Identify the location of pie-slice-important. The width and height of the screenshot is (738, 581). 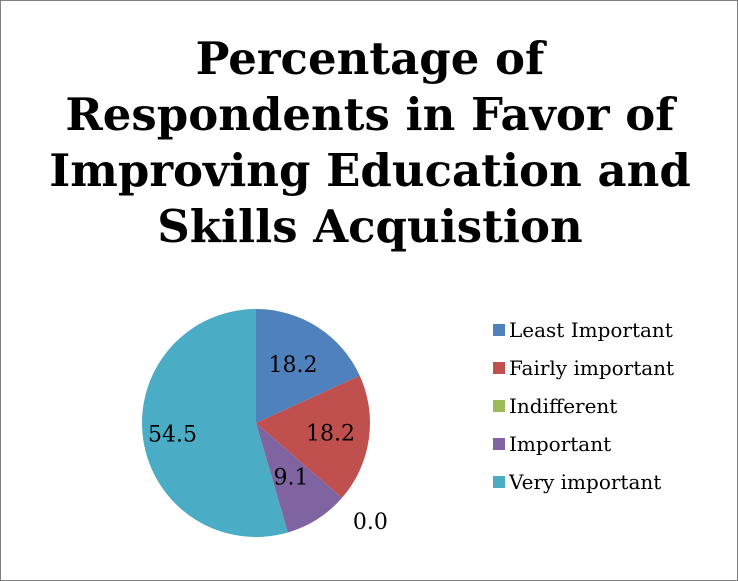
(299, 478).